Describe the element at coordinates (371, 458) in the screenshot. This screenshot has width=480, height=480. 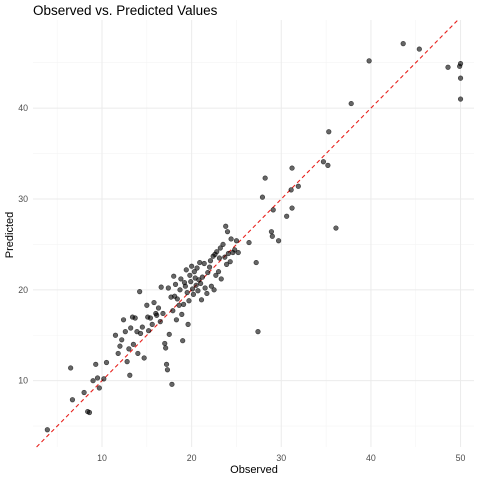
I see `x-tick-label: 40` at that location.